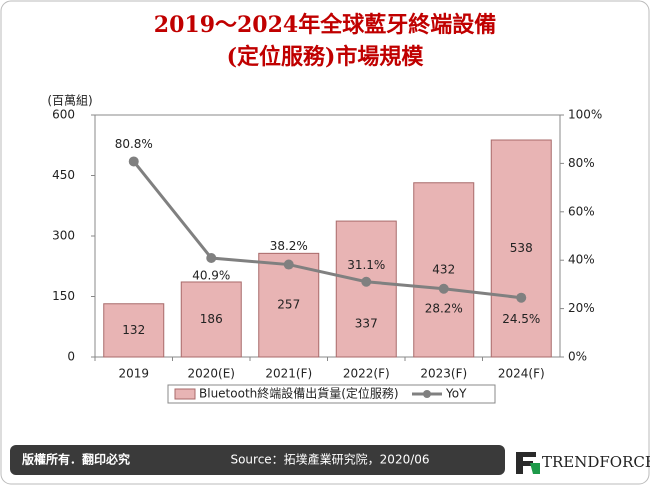 This screenshot has width=650, height=485. Describe the element at coordinates (581, 260) in the screenshot. I see `y2-tick-label: 40%` at that location.